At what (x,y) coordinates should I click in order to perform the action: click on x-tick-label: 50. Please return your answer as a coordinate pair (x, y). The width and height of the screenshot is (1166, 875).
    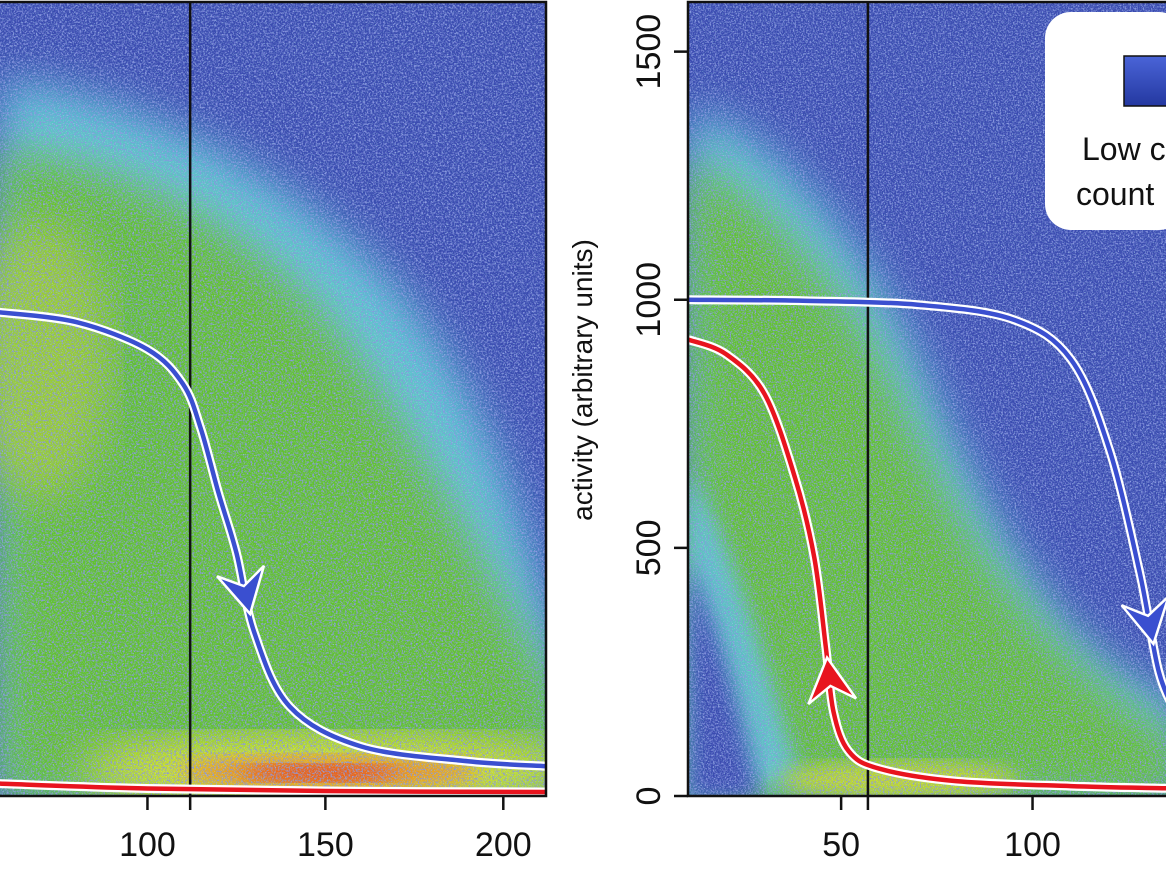
    Looking at the image, I should click on (841, 845).